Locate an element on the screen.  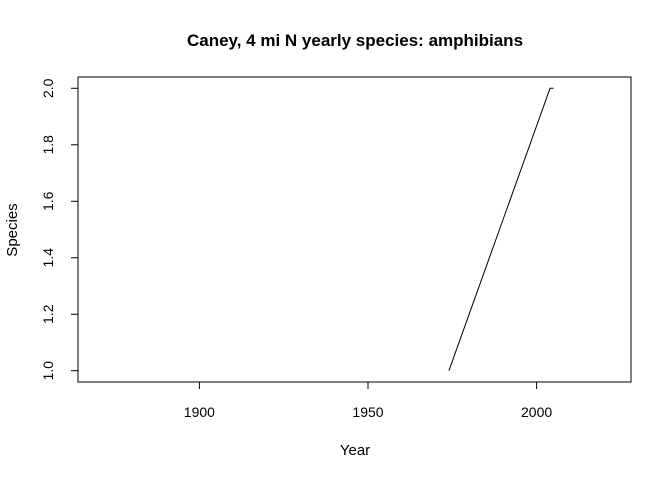
series-layer is located at coordinates (501, 229).